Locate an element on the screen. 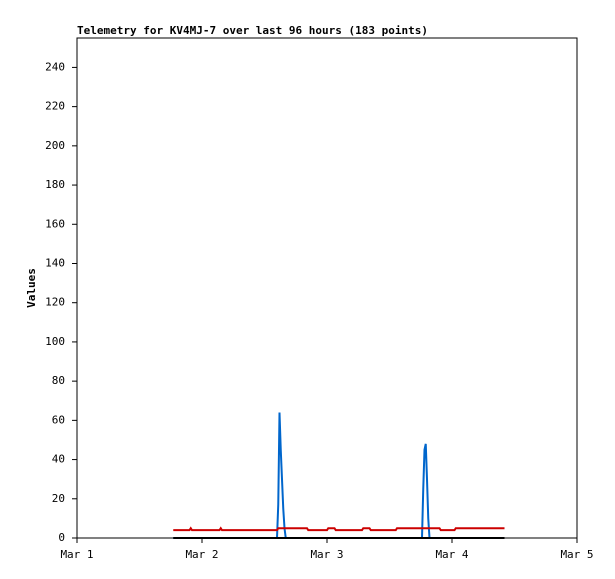  x-tick-label: Mar 1 is located at coordinates (76, 554).